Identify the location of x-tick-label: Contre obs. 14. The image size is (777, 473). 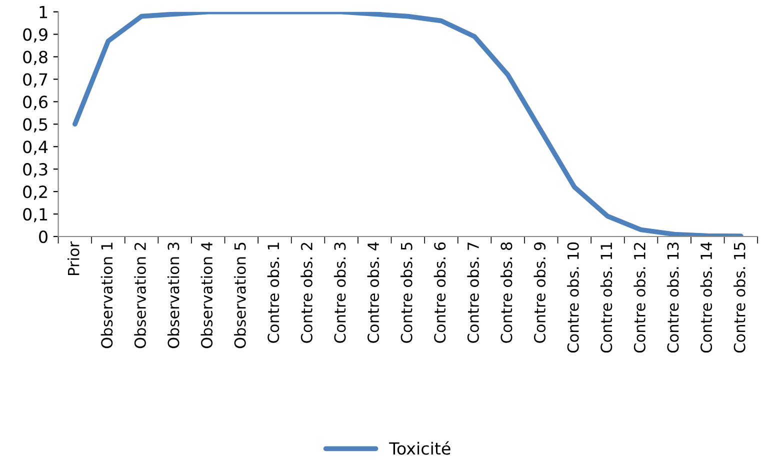
(706, 297).